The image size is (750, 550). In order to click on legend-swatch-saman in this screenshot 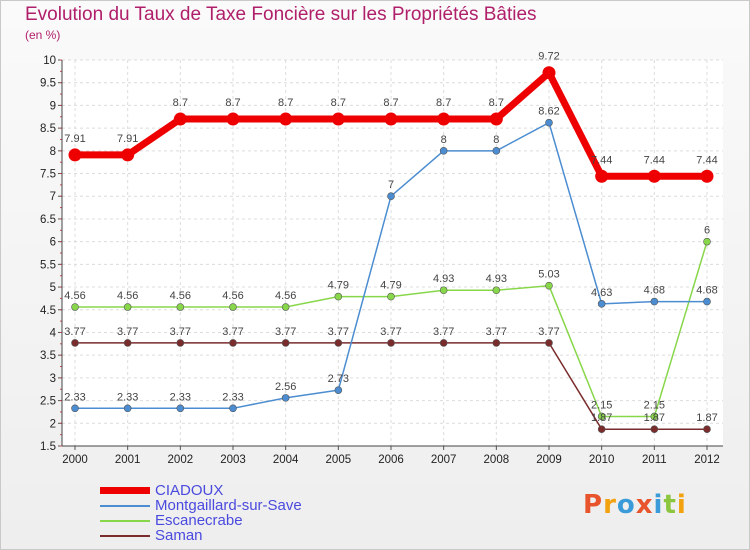, I will do `click(125, 535)`.